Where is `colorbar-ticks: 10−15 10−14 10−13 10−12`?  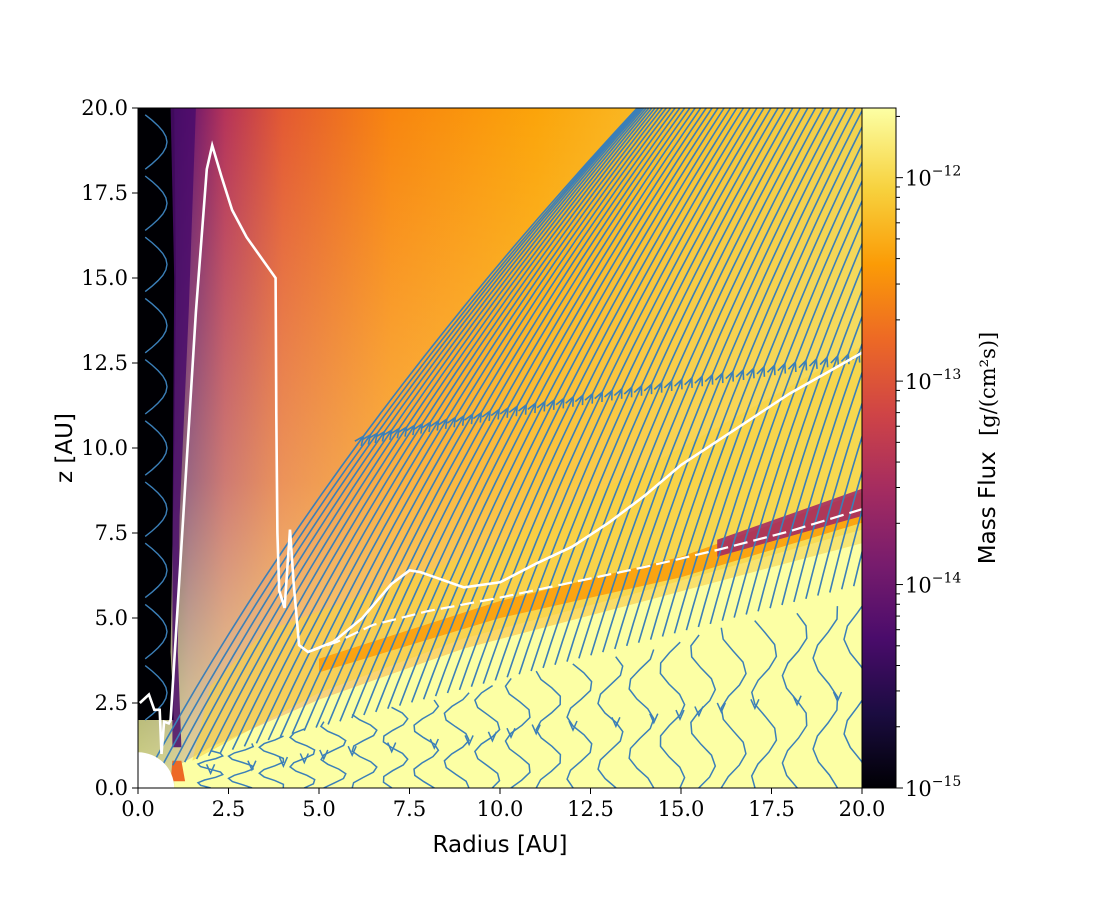
colorbar-ticks: 10−15 10−14 10−13 10−12 is located at coordinates (928, 458).